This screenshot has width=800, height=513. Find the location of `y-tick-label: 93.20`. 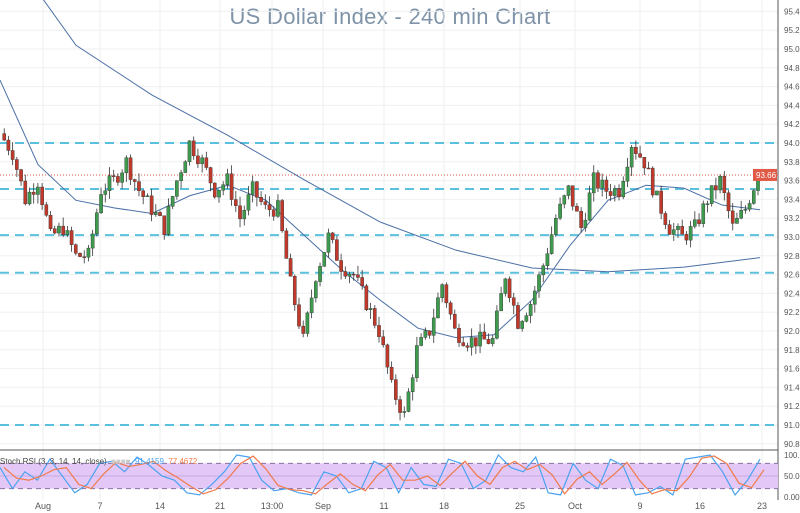

y-tick-label: 93.20 is located at coordinates (792, 218).